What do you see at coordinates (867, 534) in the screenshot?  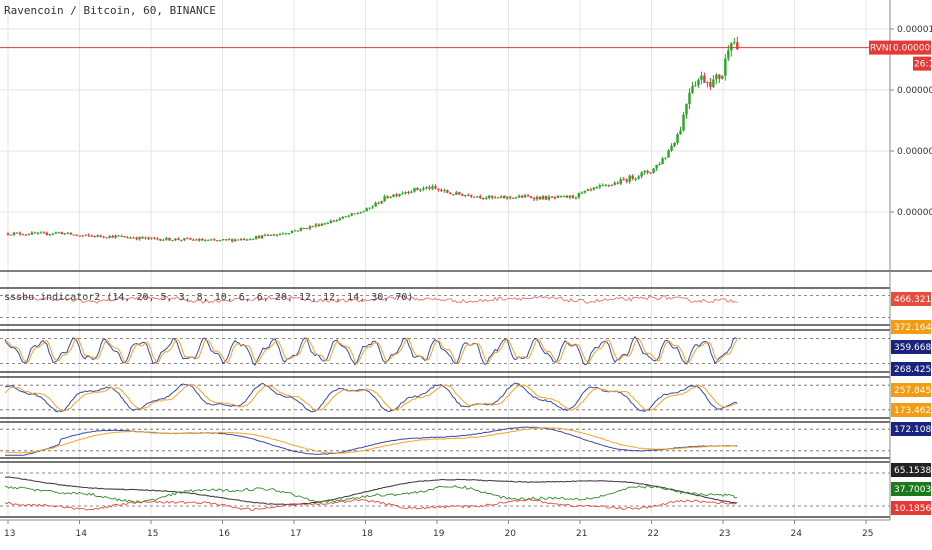 I see `x-tick-label: 25` at bounding box center [867, 534].